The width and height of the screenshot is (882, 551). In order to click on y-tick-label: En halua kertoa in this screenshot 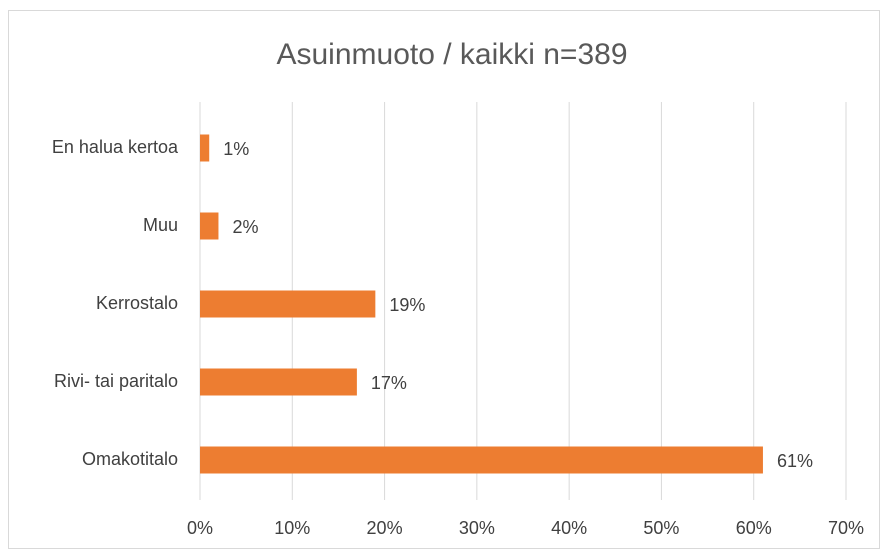, I will do `click(115, 147)`.